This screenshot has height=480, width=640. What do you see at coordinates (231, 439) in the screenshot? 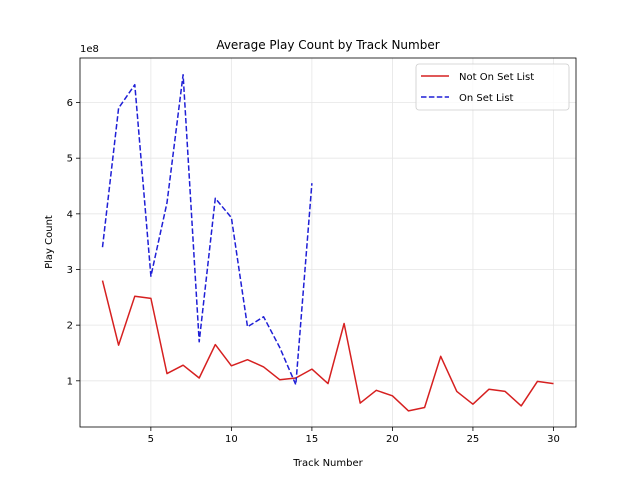
I see `x-tick-label: 10` at bounding box center [231, 439].